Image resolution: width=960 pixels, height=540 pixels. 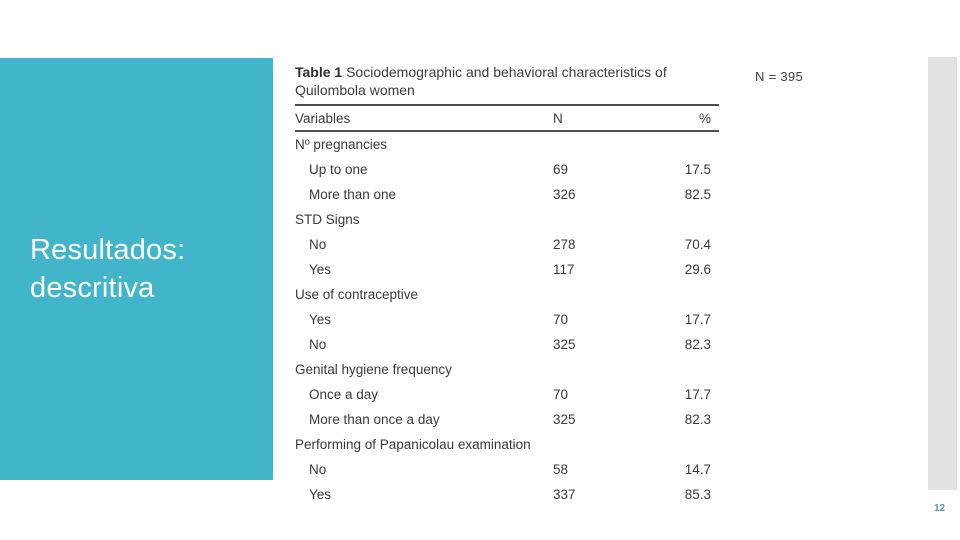 I want to click on row-label: Up to one, so click(x=338, y=169).